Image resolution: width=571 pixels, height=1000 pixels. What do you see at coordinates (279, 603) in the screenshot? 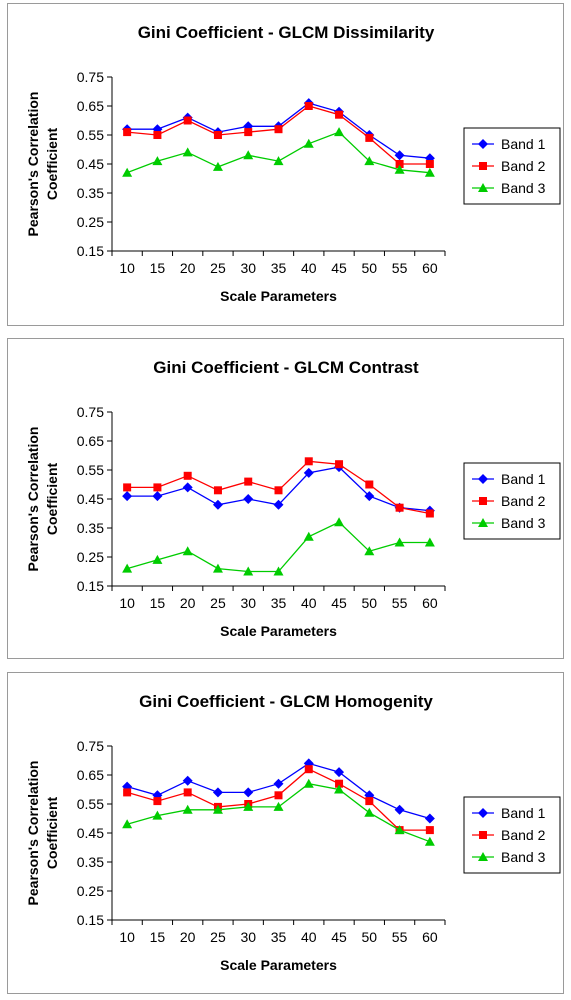
I see `x-tick-label: 35` at bounding box center [279, 603].